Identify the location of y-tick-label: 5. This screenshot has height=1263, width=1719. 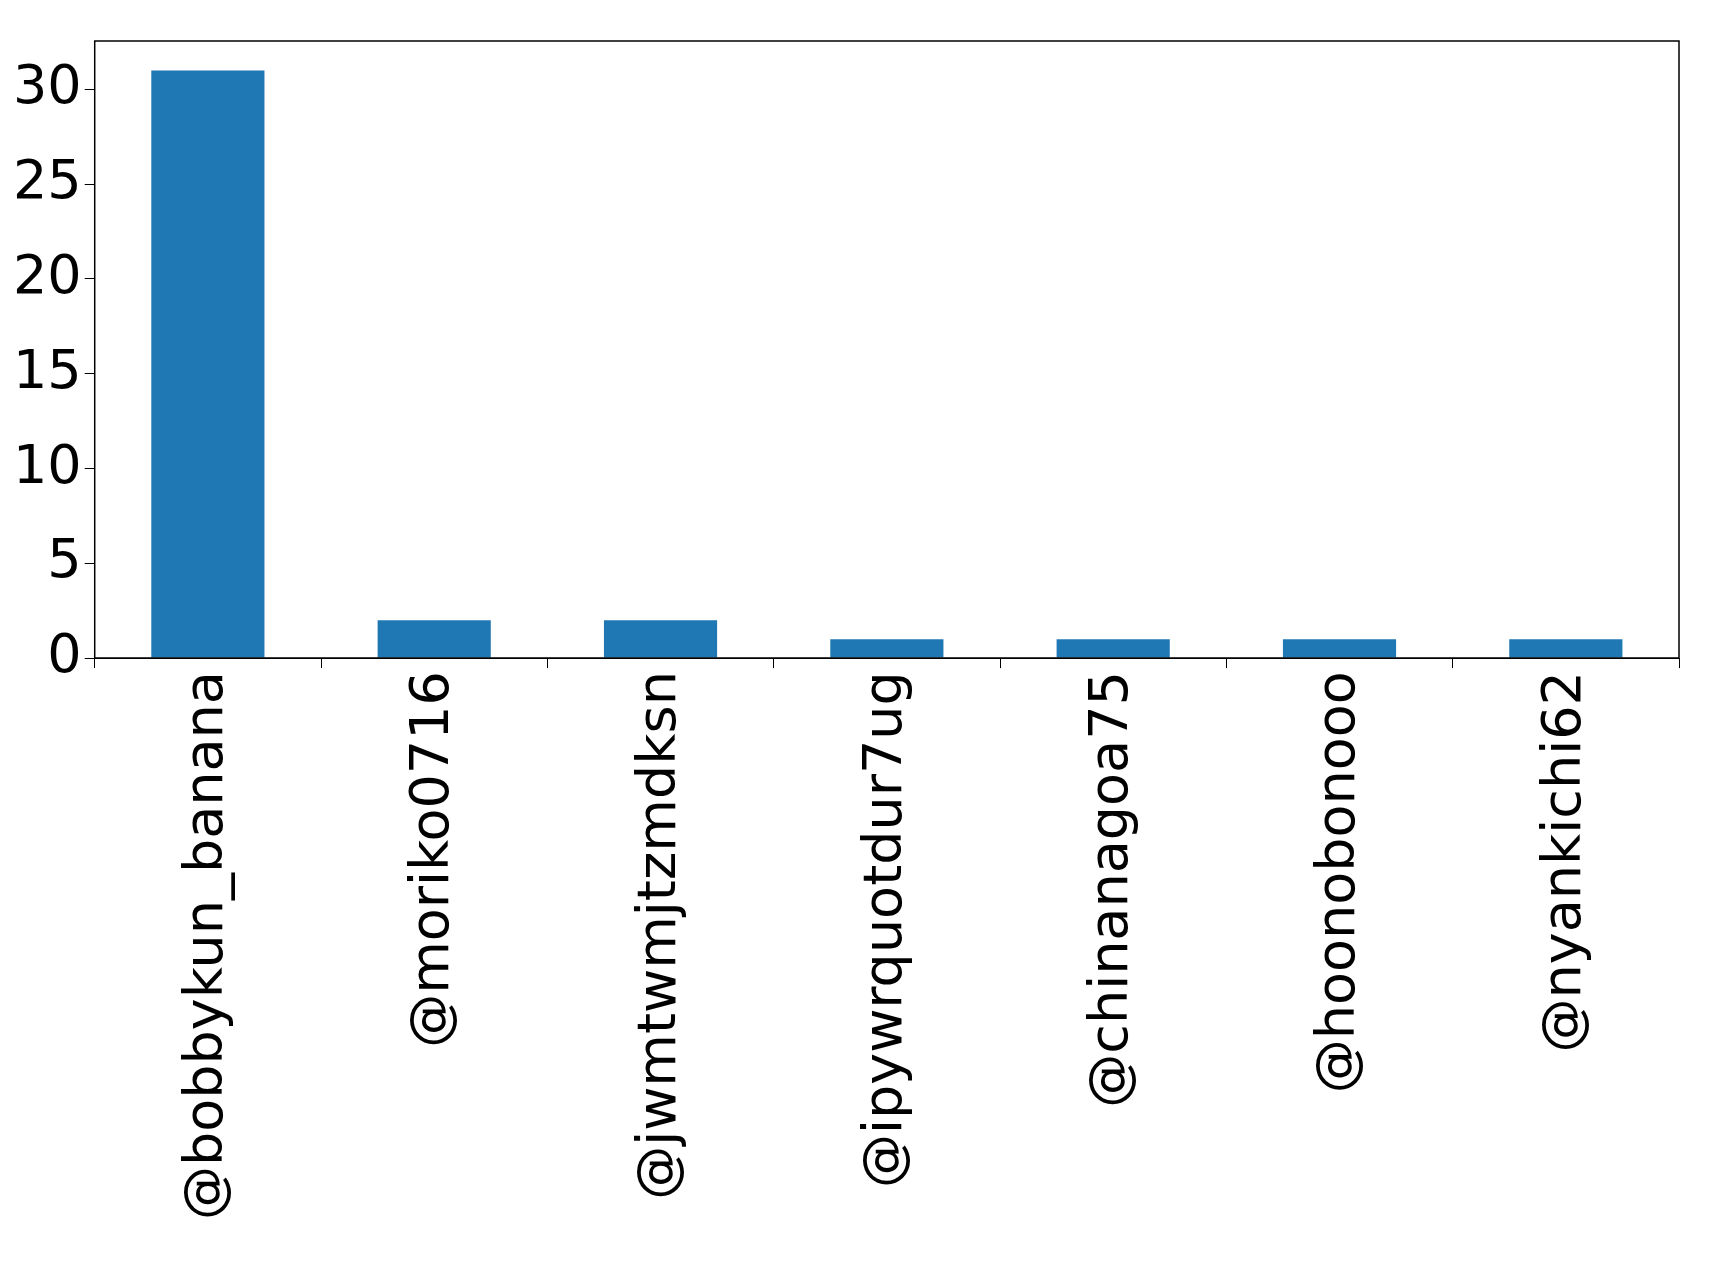
(64, 559).